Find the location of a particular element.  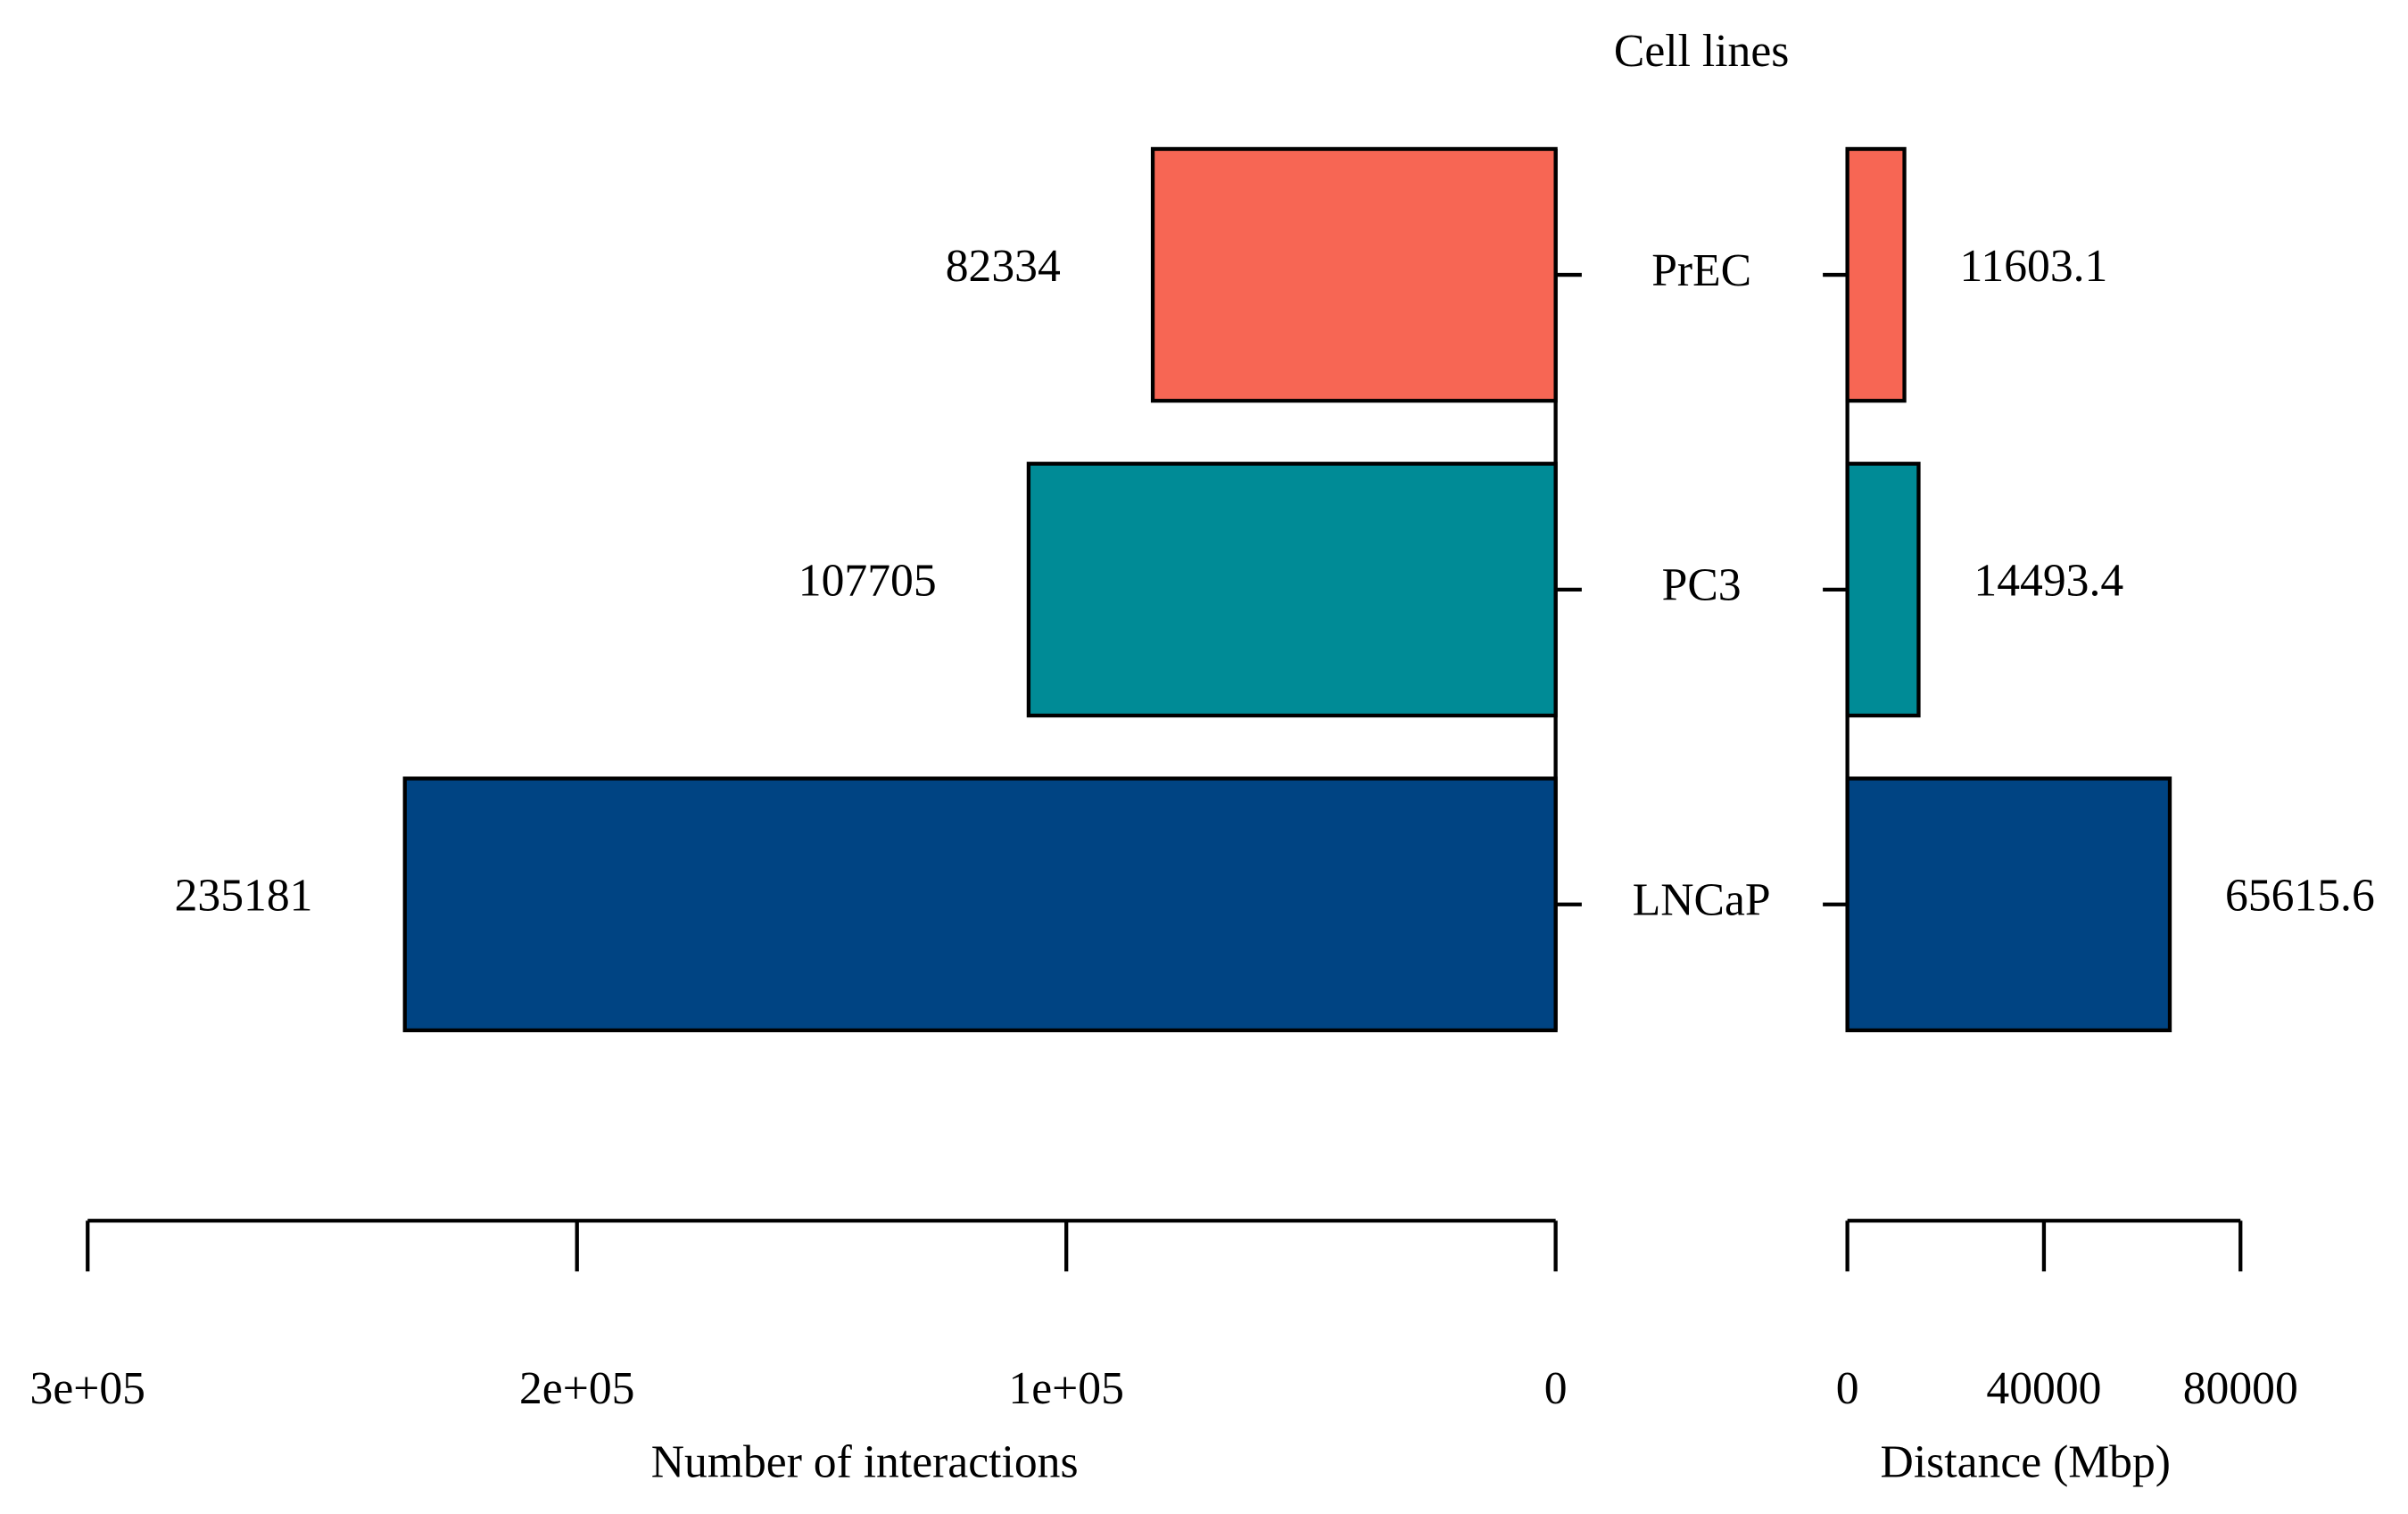

x-axis-title: Number of interactions is located at coordinates (865, 1461).